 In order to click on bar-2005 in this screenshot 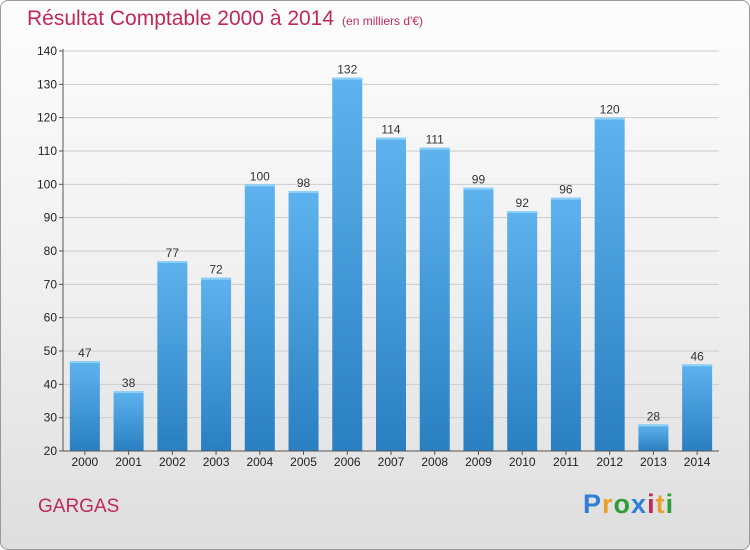, I will do `click(303, 321)`.